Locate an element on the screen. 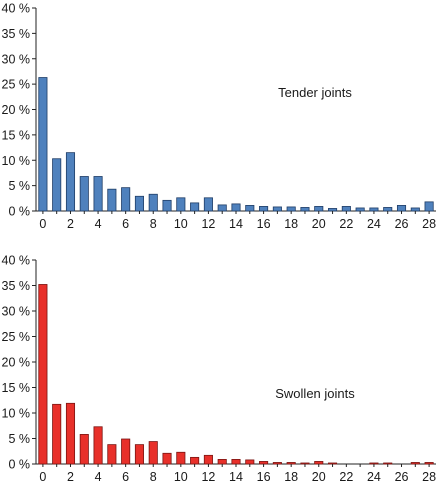 This screenshot has width=440, height=488. y-tick-label: 5 % is located at coordinates (19, 439).